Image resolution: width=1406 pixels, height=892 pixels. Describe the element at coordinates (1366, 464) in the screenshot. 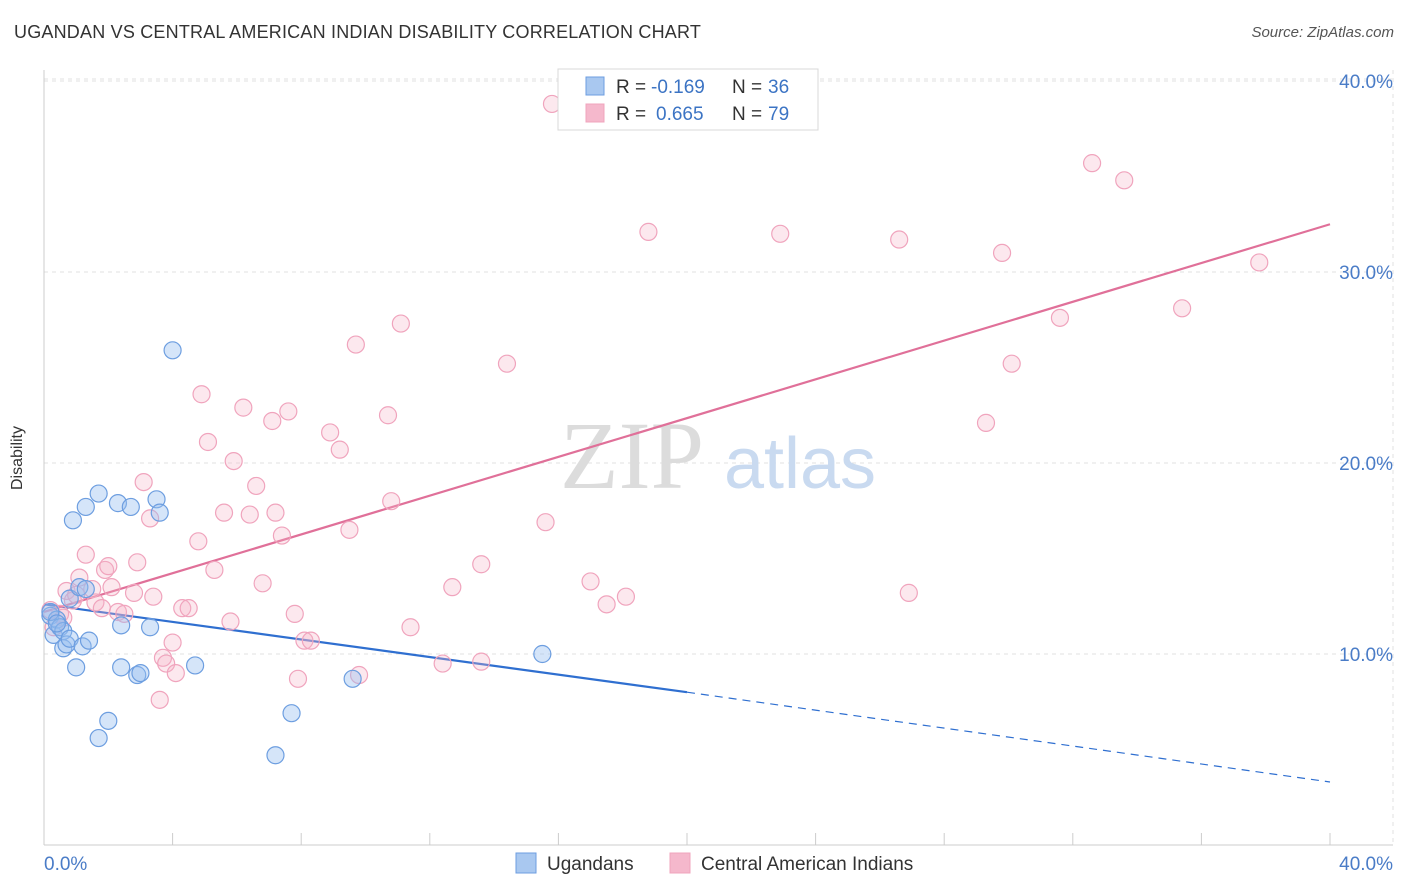

I see `y-tick-label-1: 20.0%` at that location.